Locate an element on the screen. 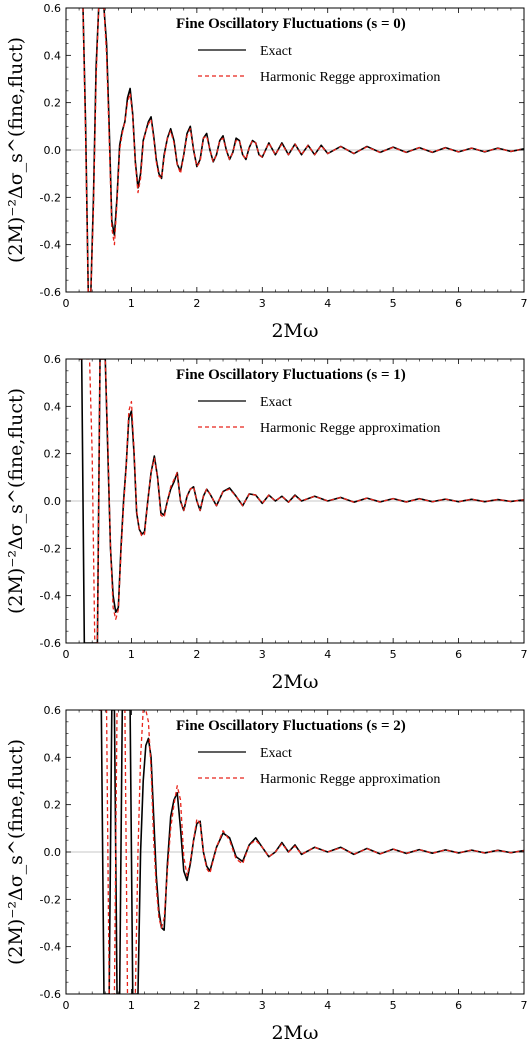 The width and height of the screenshot is (530, 1047). chart-title: Fine Oscillatory Fluctuations (s = 2) is located at coordinates (291, 726).